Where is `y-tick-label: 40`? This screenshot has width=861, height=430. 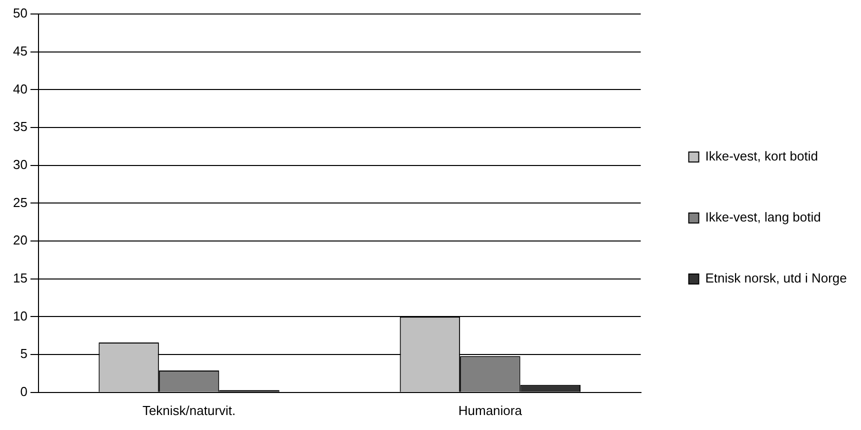 y-tick-label: 40 is located at coordinates (20, 88).